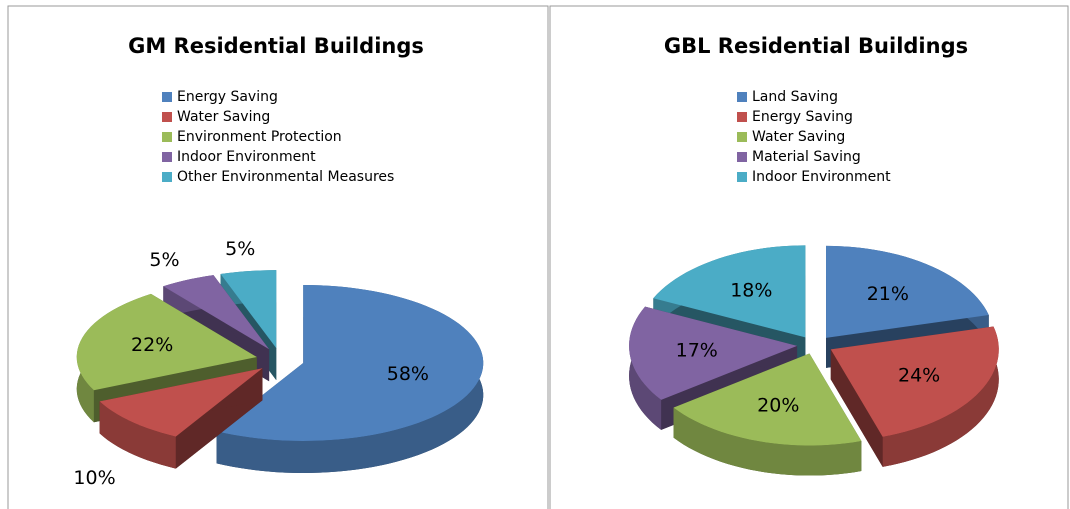  I want to click on data-label: 24%, so click(919, 375).